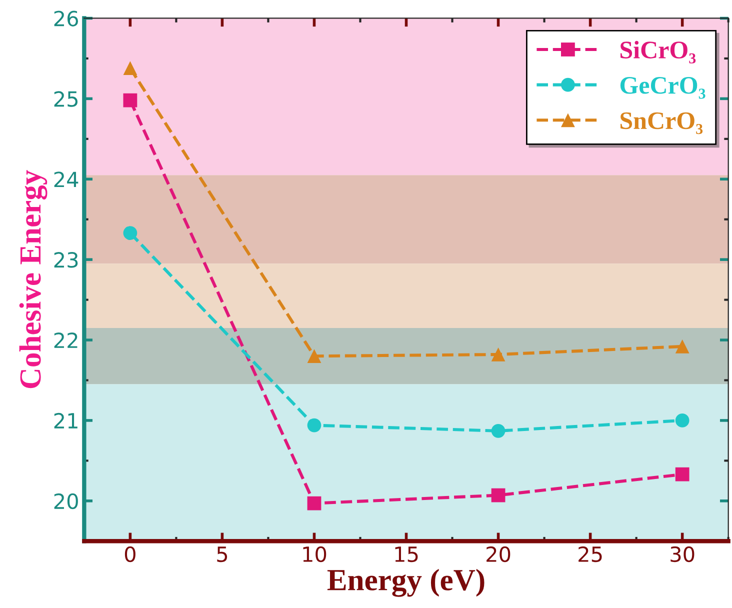  What do you see at coordinates (663, 88) in the screenshot?
I see `legend-label: GeCrO₃` at bounding box center [663, 88].